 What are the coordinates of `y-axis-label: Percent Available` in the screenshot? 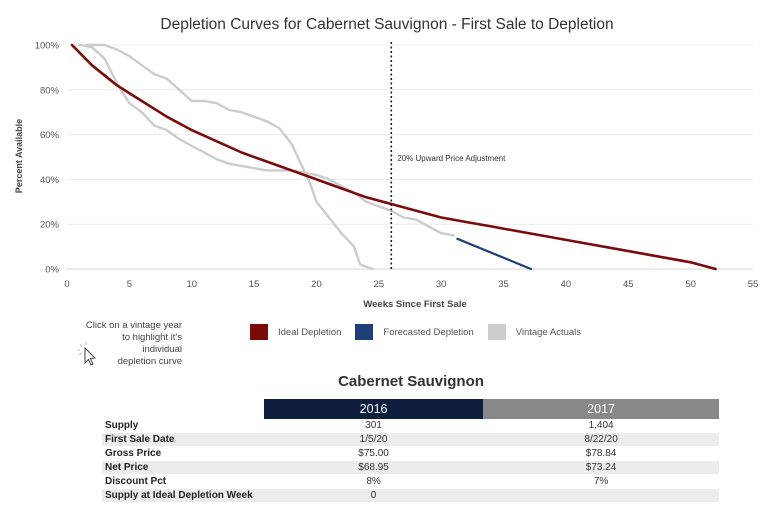 It's located at (19, 156).